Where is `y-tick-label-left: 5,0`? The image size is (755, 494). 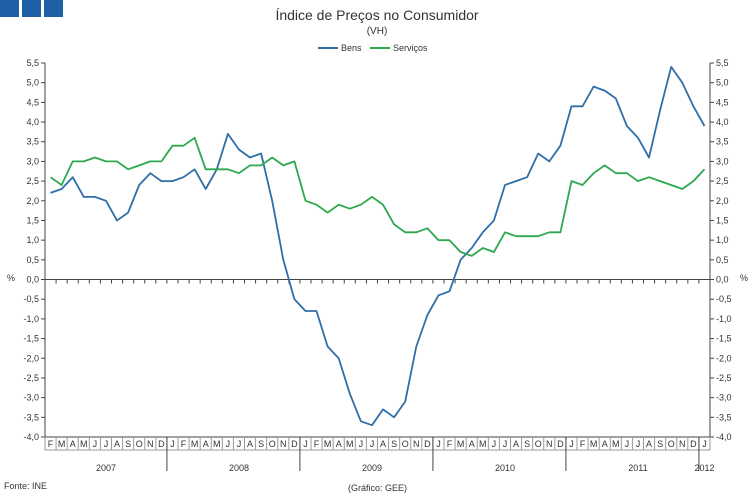
y-tick-label-left: 5,0 is located at coordinates (32, 83).